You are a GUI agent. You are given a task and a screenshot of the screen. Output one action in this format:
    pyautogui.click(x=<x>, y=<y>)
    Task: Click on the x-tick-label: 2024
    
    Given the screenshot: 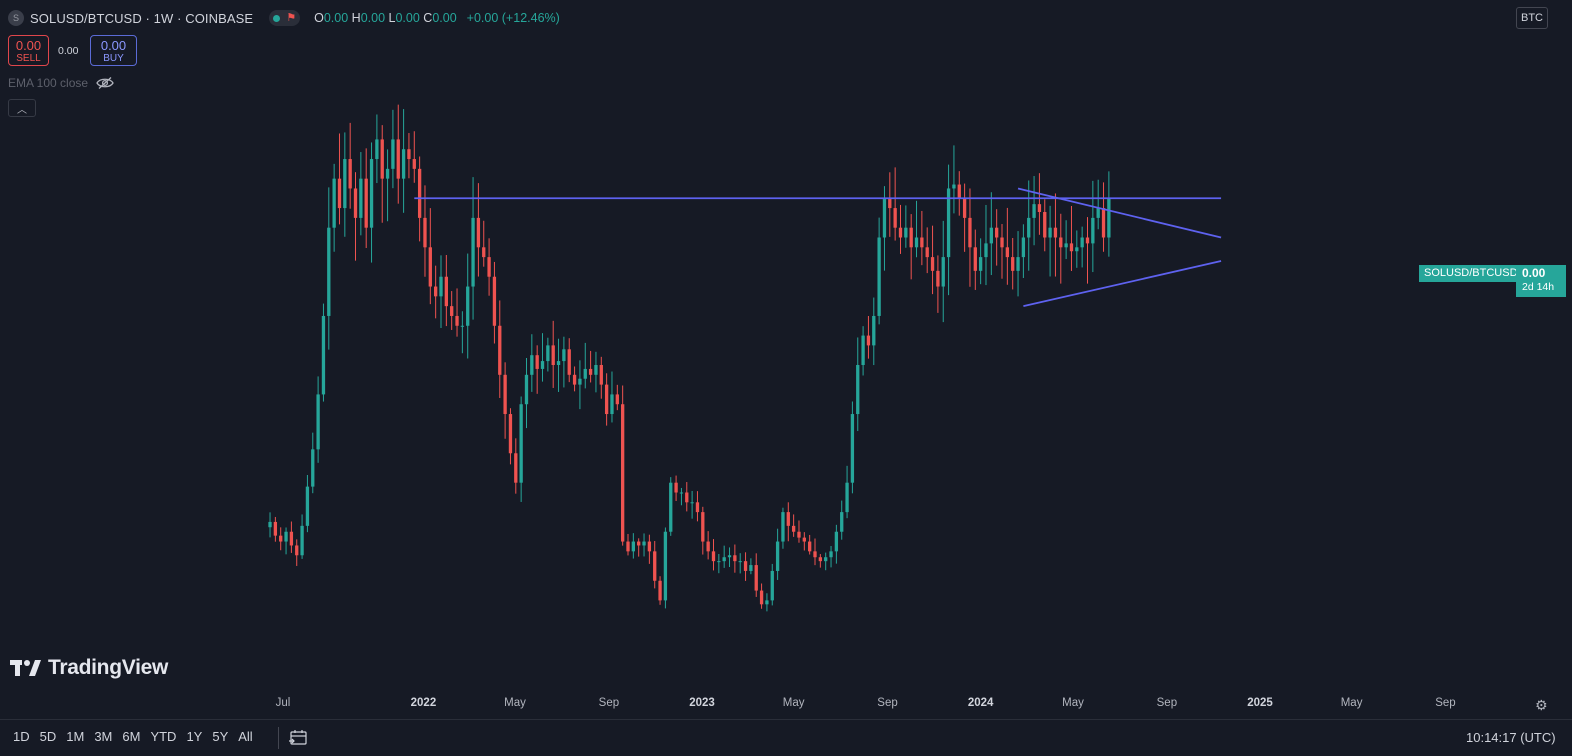 What is the action you would take?
    pyautogui.click(x=980, y=703)
    